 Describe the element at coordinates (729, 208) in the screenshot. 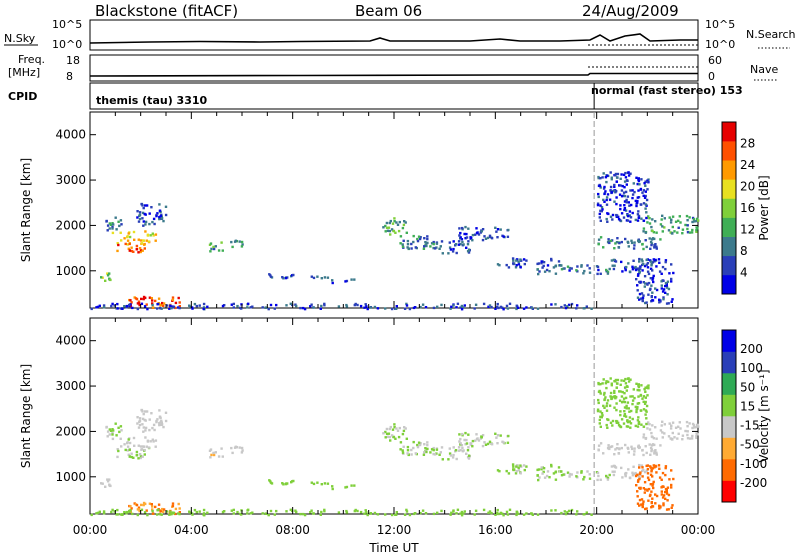

I see `power-colorbar-cells` at that location.